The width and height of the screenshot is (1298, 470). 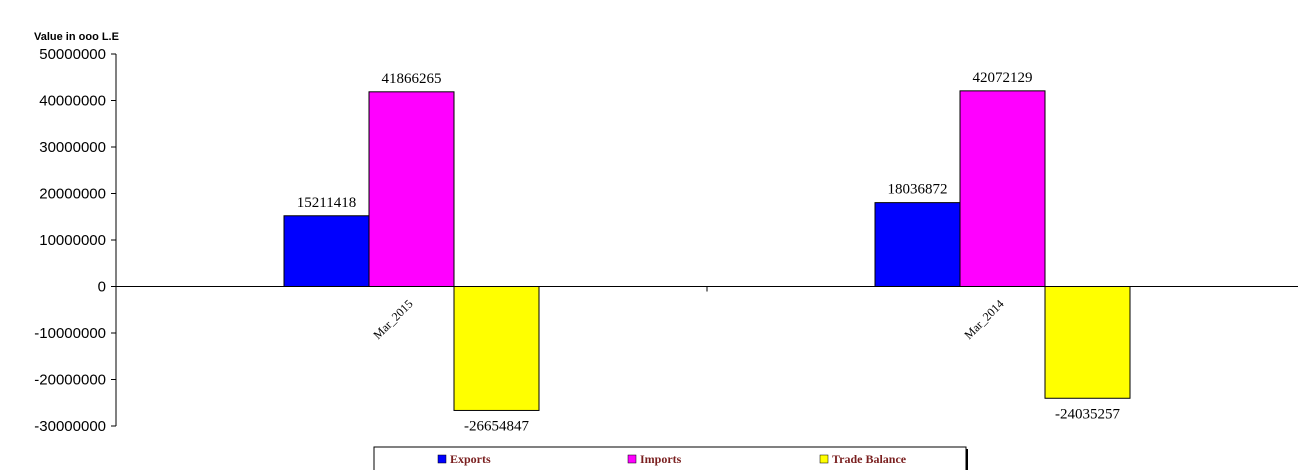 What do you see at coordinates (70, 426) in the screenshot?
I see `y-tick-label: -30000000` at bounding box center [70, 426].